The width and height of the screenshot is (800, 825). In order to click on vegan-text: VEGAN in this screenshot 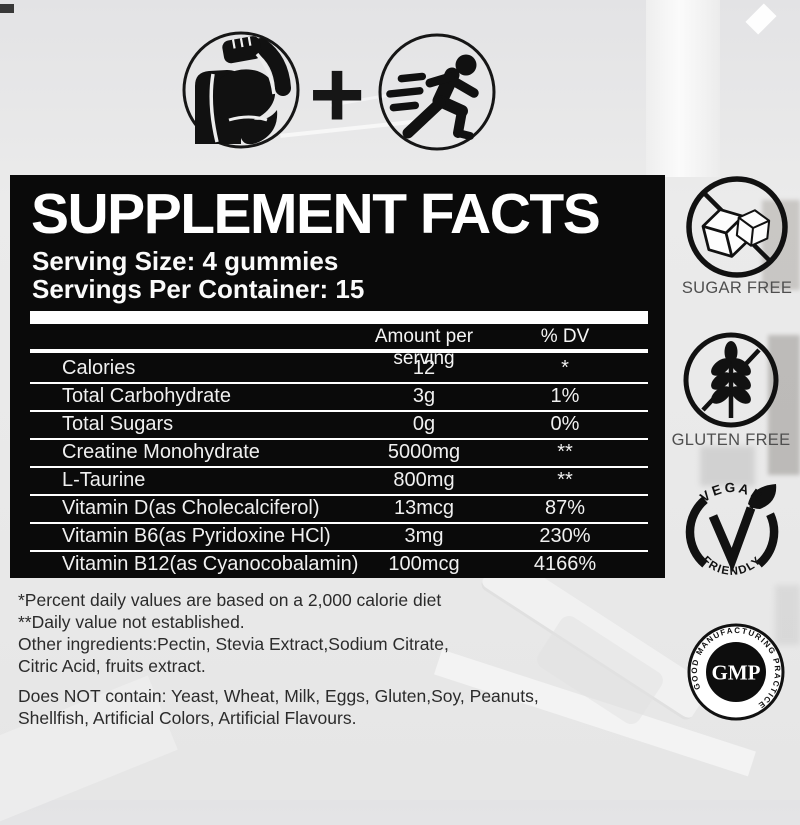, I will do `click(730, 492)`.